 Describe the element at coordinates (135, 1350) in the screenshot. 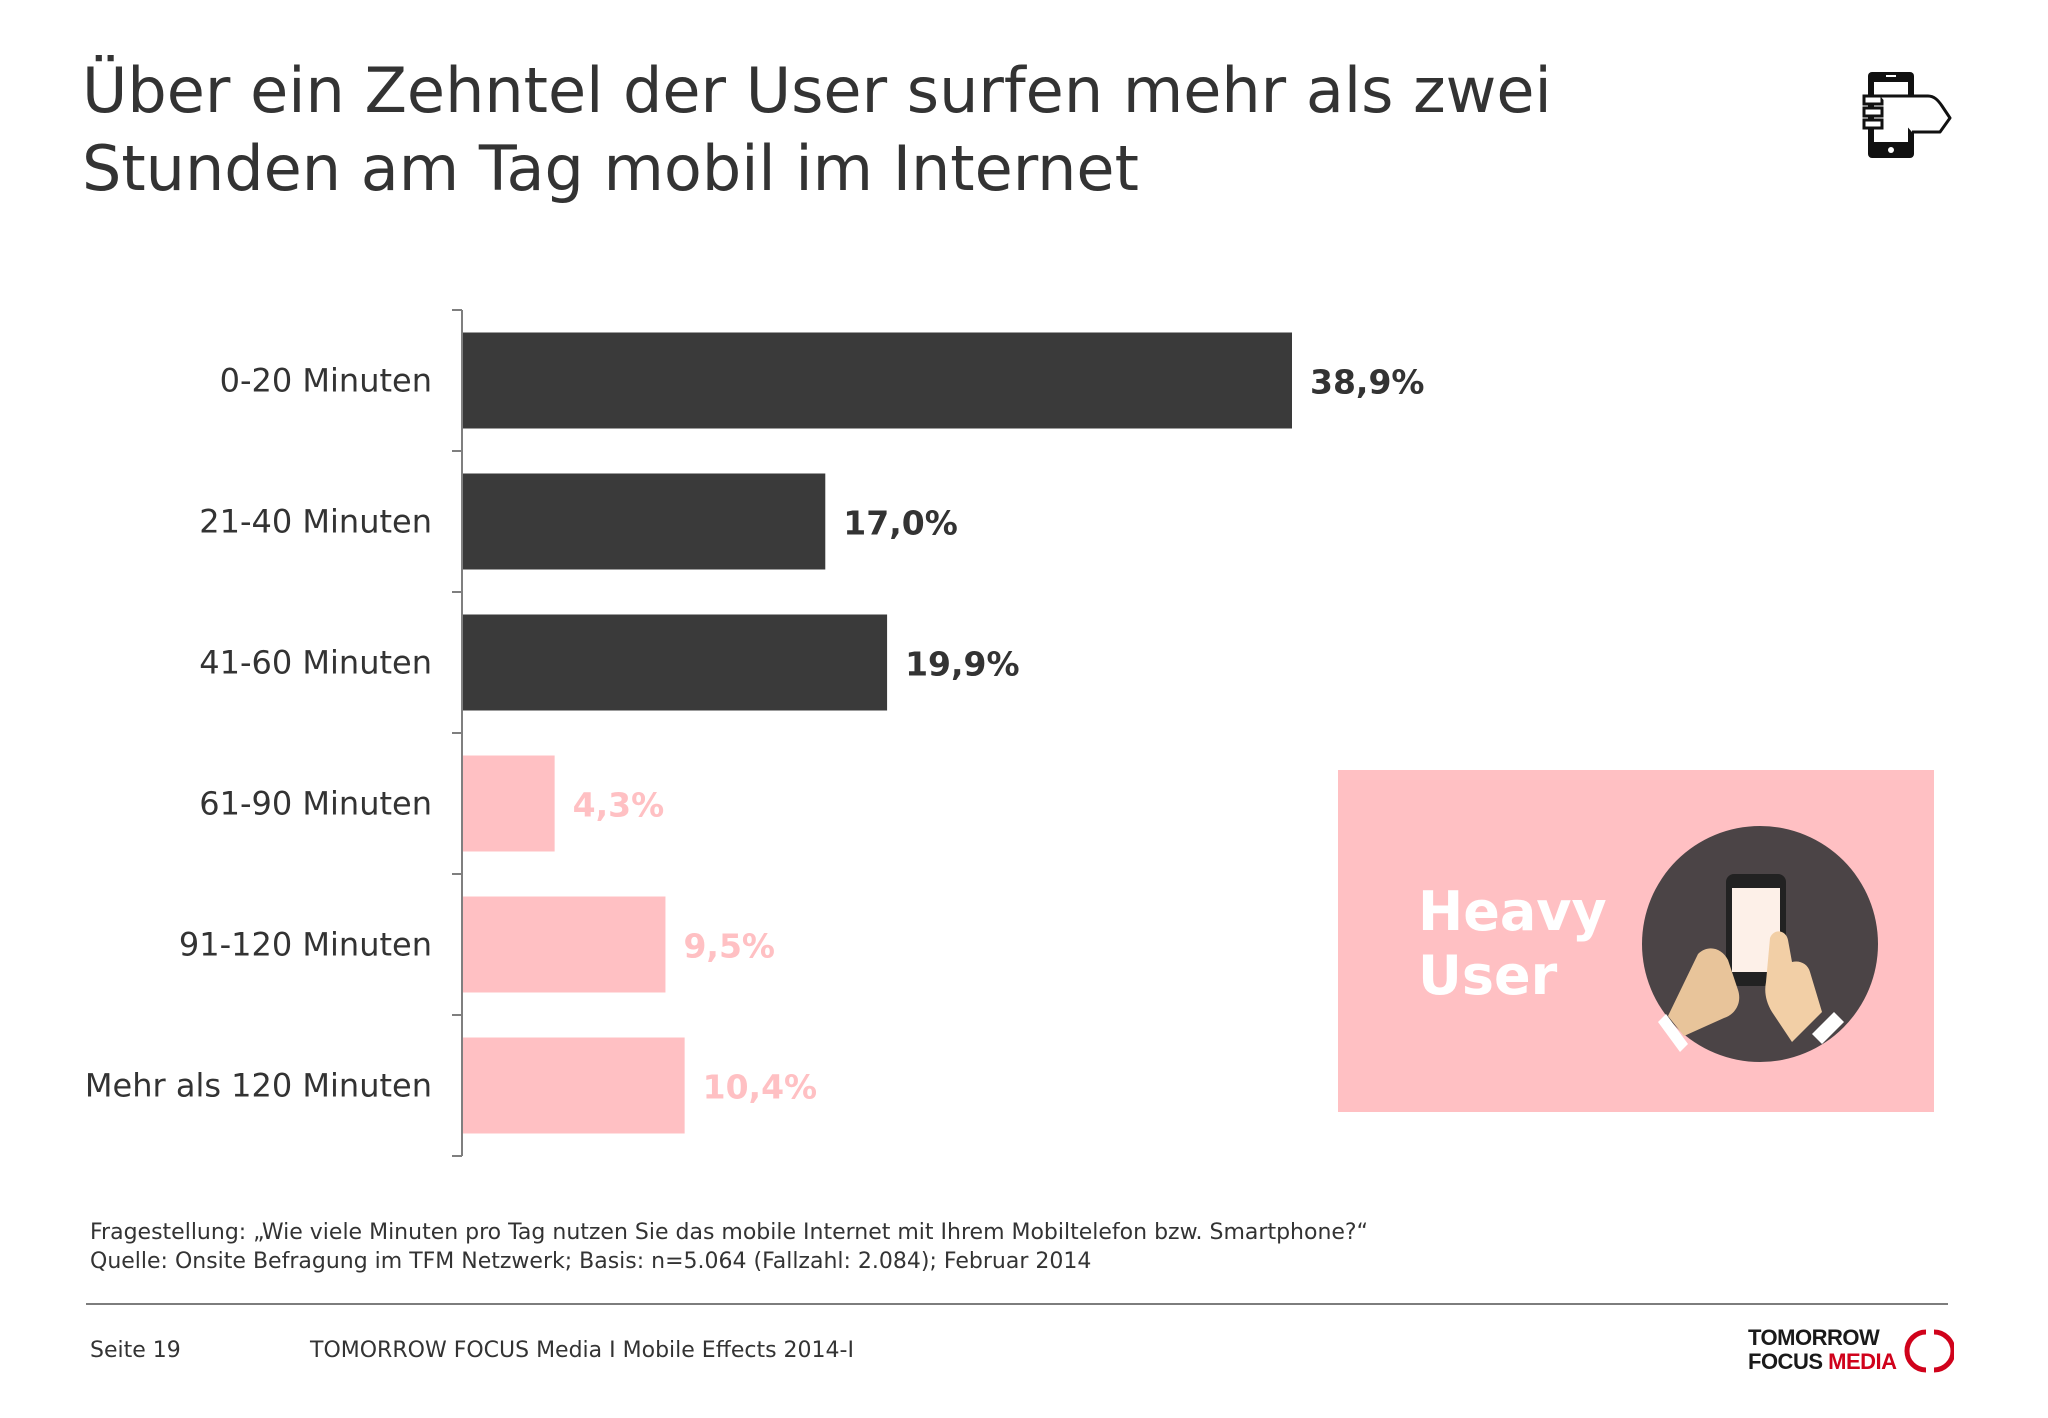

I see `page-number: Seite 19` at that location.